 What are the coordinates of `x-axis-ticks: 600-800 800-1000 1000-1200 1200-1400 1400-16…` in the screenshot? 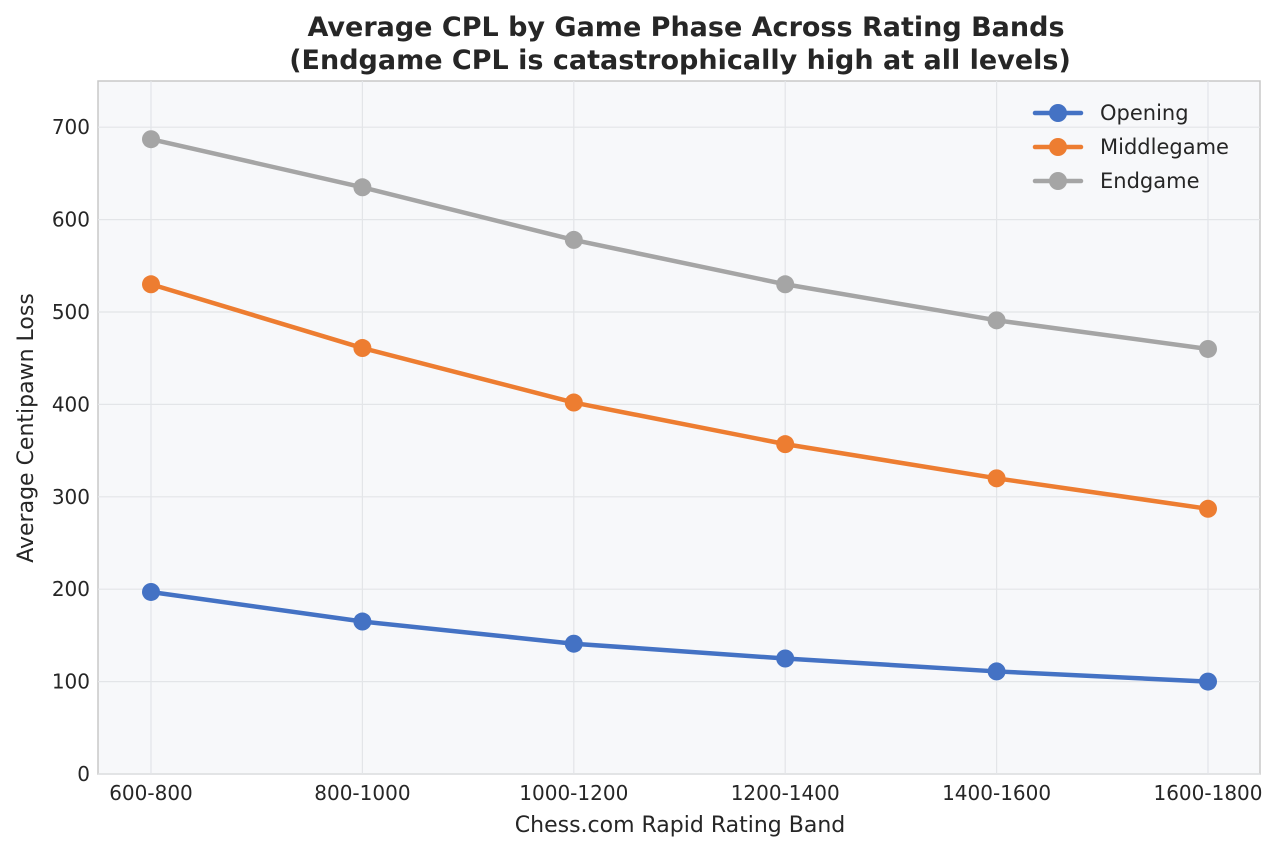 It's located at (685, 793).